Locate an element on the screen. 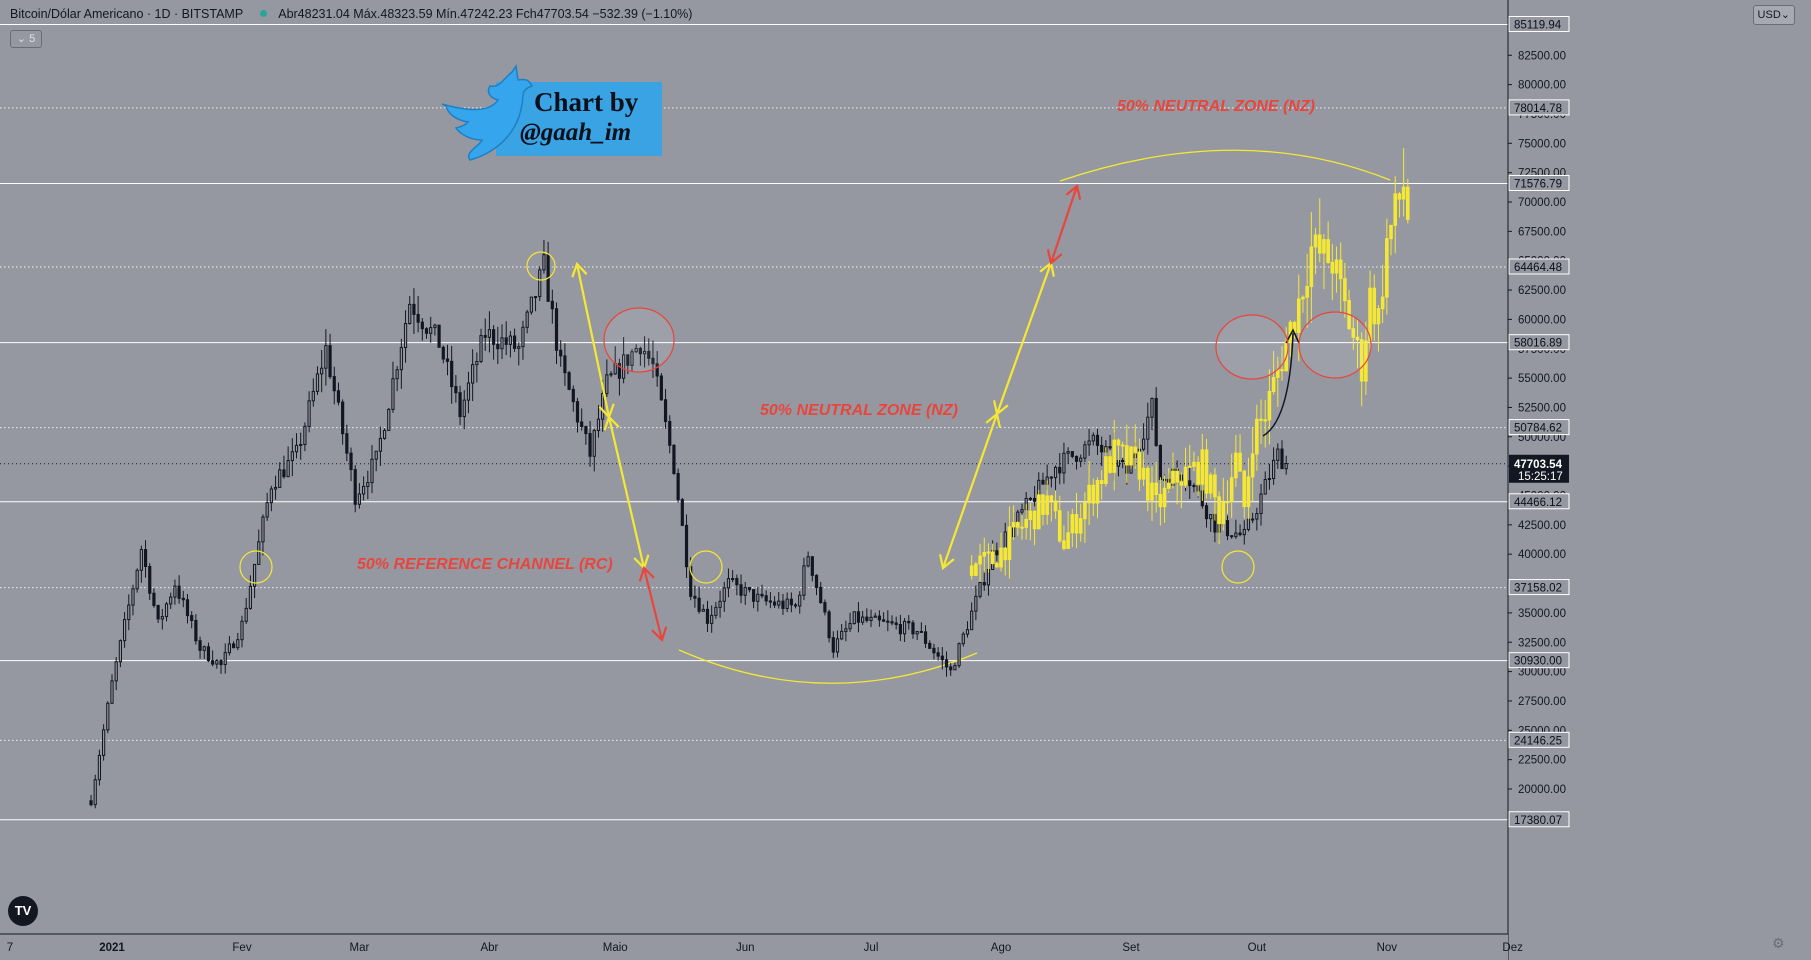  level-price-label: 30930.00 is located at coordinates (1538, 662).